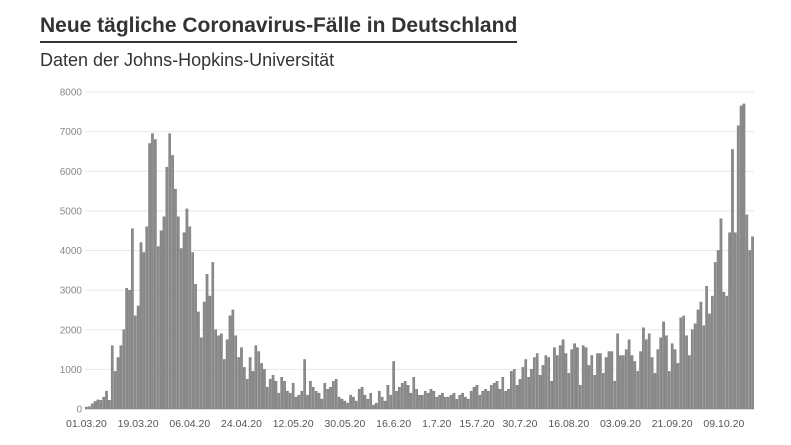 Image resolution: width=791 pixels, height=445 pixels. Describe the element at coordinates (86, 424) in the screenshot. I see `x-tick-label: 01.03.20` at that location.